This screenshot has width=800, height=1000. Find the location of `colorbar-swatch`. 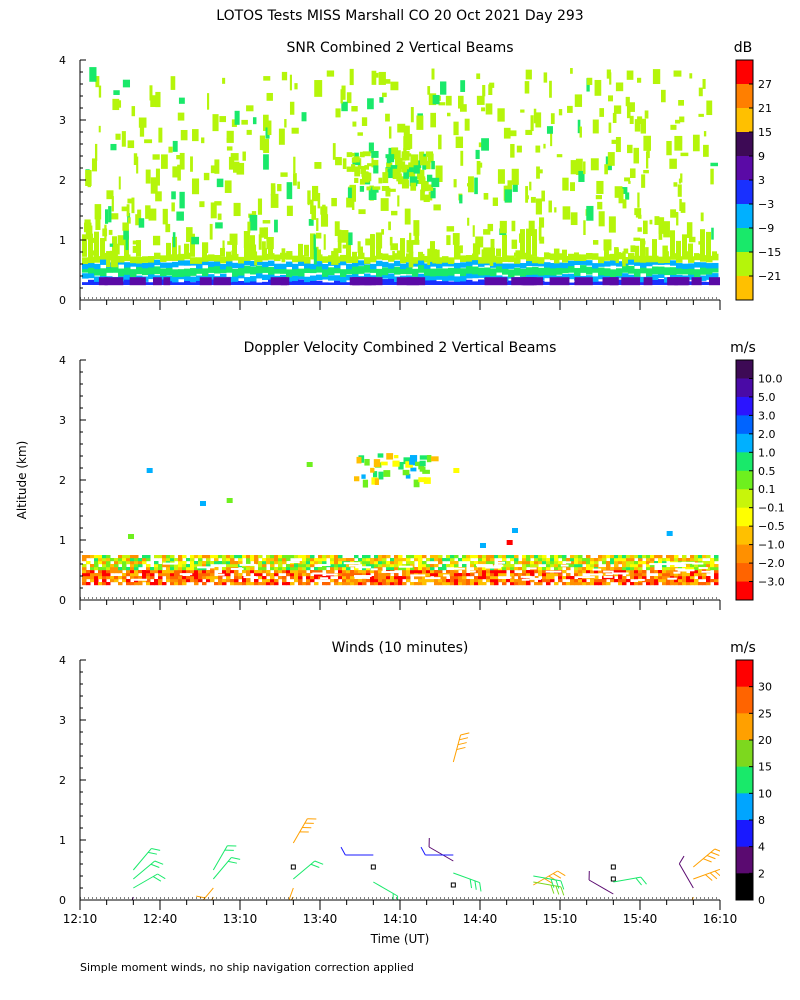

colorbar-swatch is located at coordinates (744, 807).